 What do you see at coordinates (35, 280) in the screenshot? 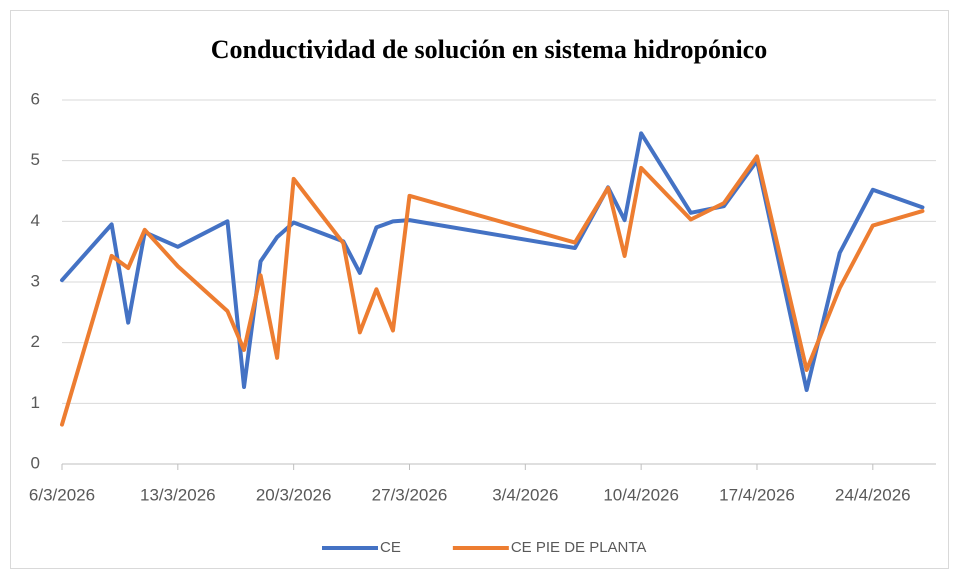
I see `y-tick-label: 3` at bounding box center [35, 280].